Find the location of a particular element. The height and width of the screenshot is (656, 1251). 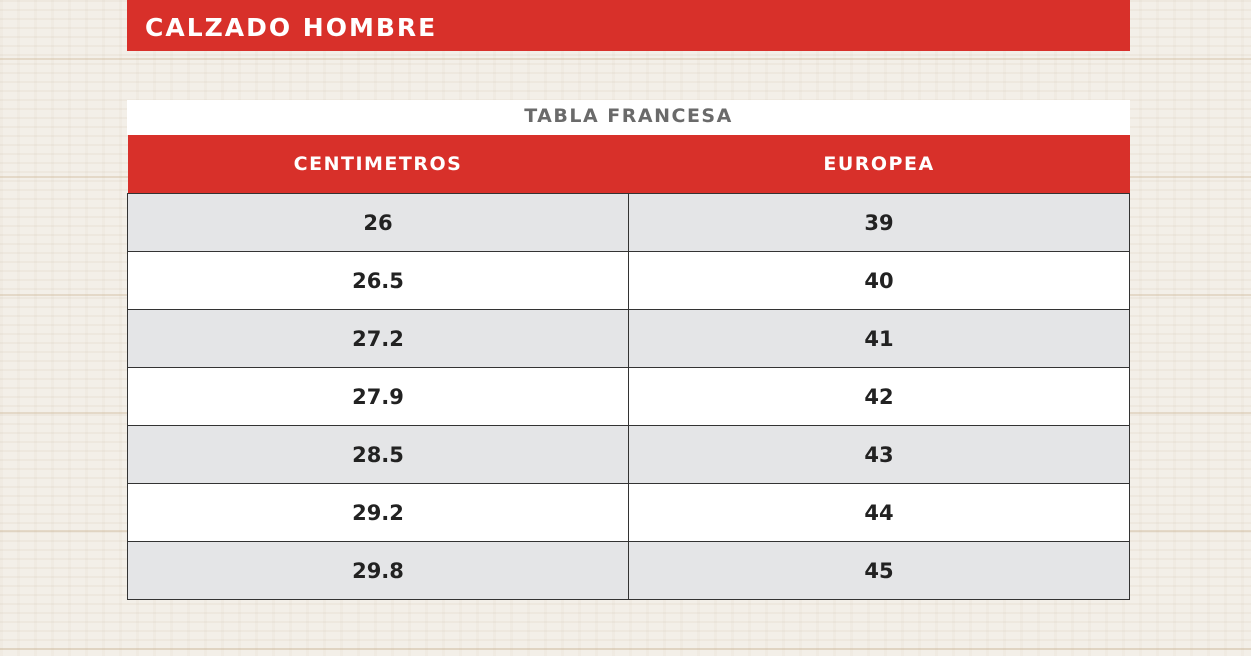

cell-centimetros: 28.5 is located at coordinates (378, 454).